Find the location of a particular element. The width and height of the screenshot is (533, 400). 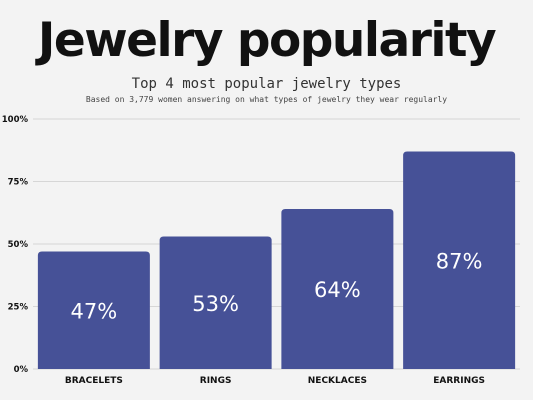

bar-value-label: 53% is located at coordinates (215, 304).